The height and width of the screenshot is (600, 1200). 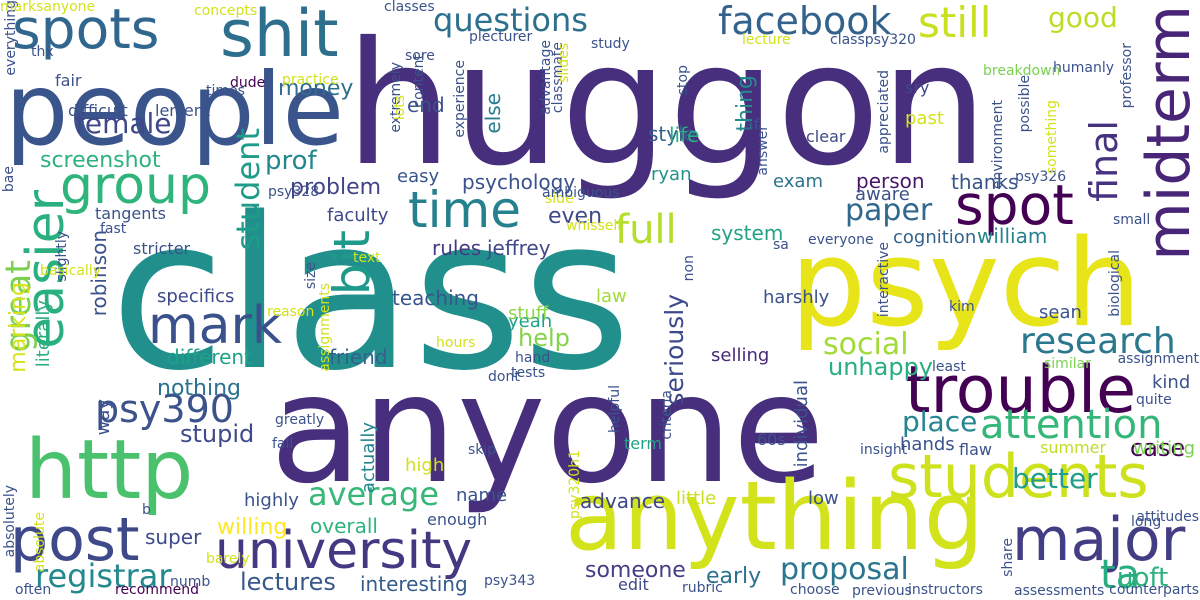 I want to click on word-share: share, so click(x=1008, y=557).